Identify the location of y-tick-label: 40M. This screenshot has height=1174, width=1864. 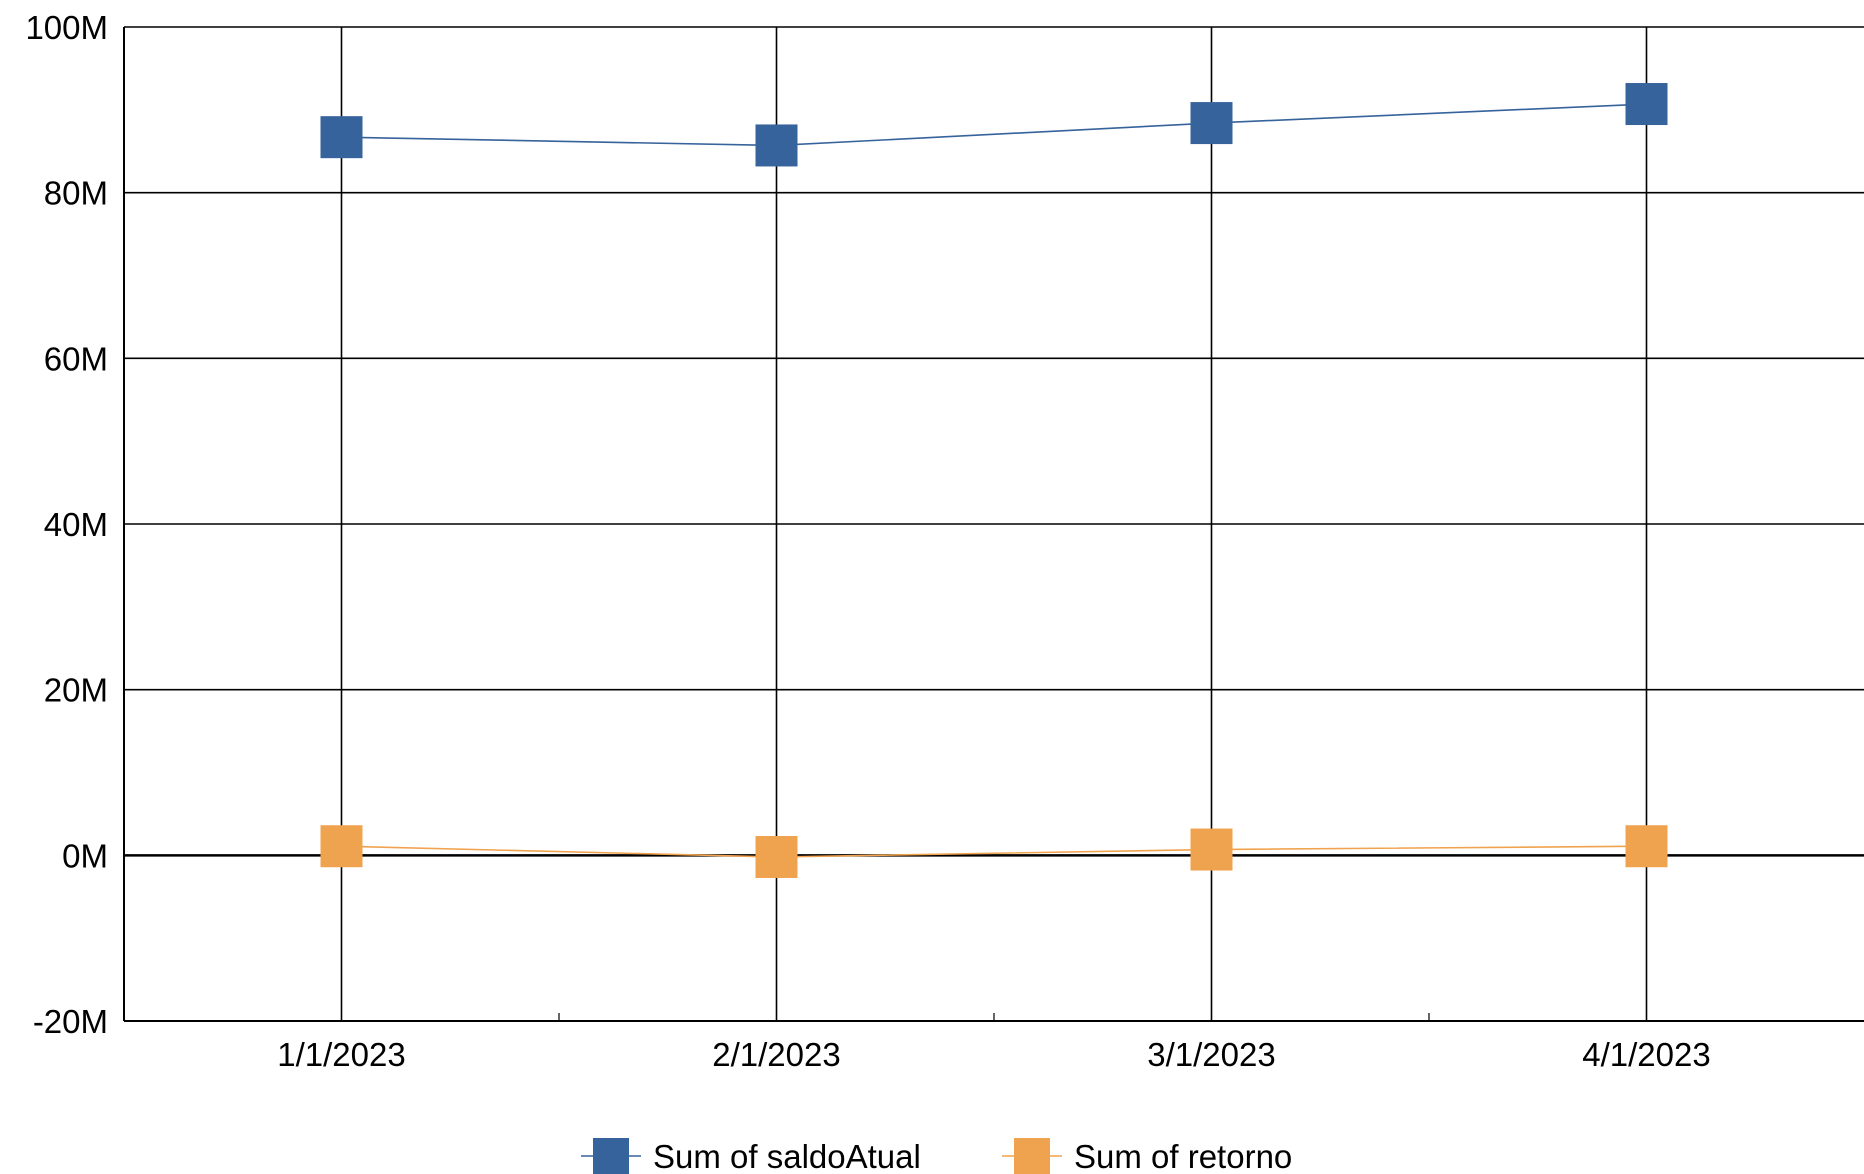
(76, 524).